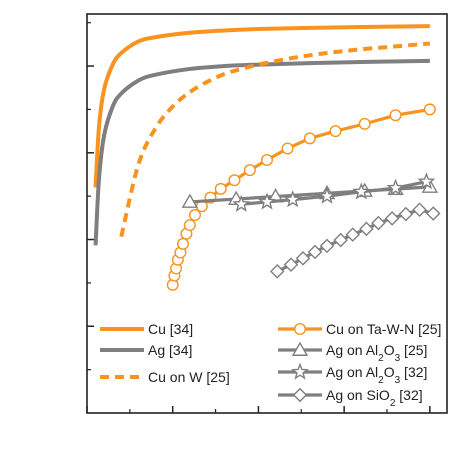 The image size is (462, 475). What do you see at coordinates (374, 398) in the screenshot?
I see `legend-label: Ag on SiO2 [32]` at bounding box center [374, 398].